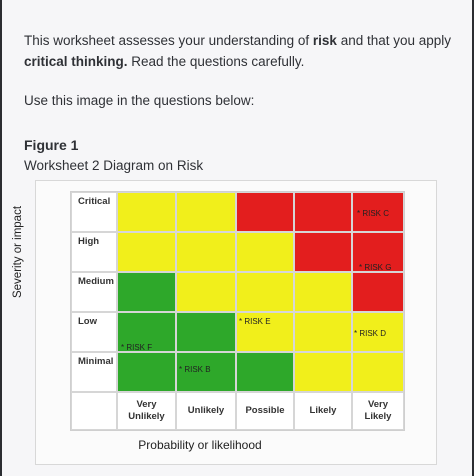 This screenshot has width=474, height=476. I want to click on risk-marker-riskb: * RISK B, so click(195, 369).